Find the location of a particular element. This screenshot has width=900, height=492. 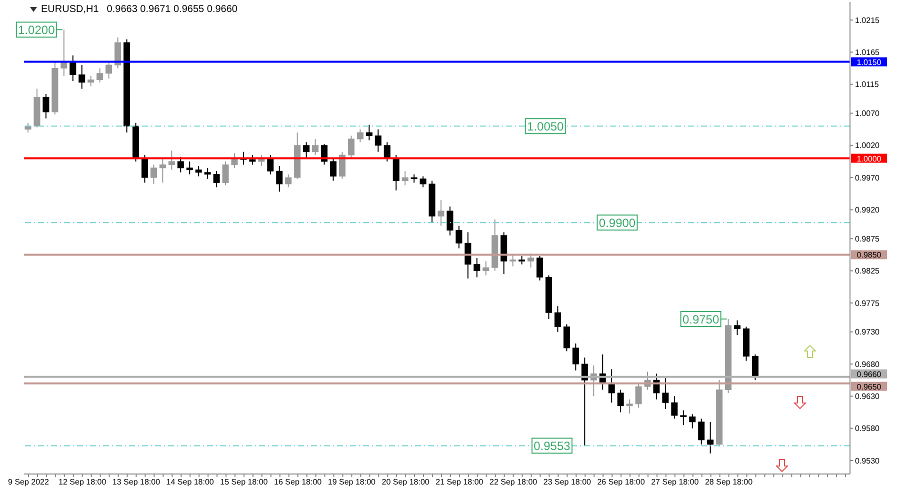

ref-line-label: 1.0150 is located at coordinates (869, 62).